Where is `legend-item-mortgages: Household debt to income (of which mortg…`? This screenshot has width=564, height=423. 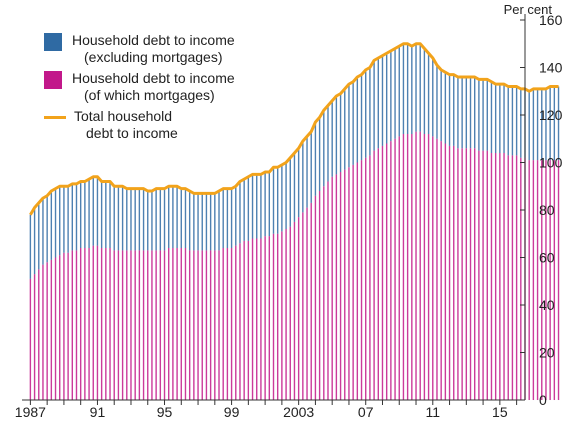
legend-item-mortgages: Household debt to income (of which mortg… is located at coordinates (139, 87).